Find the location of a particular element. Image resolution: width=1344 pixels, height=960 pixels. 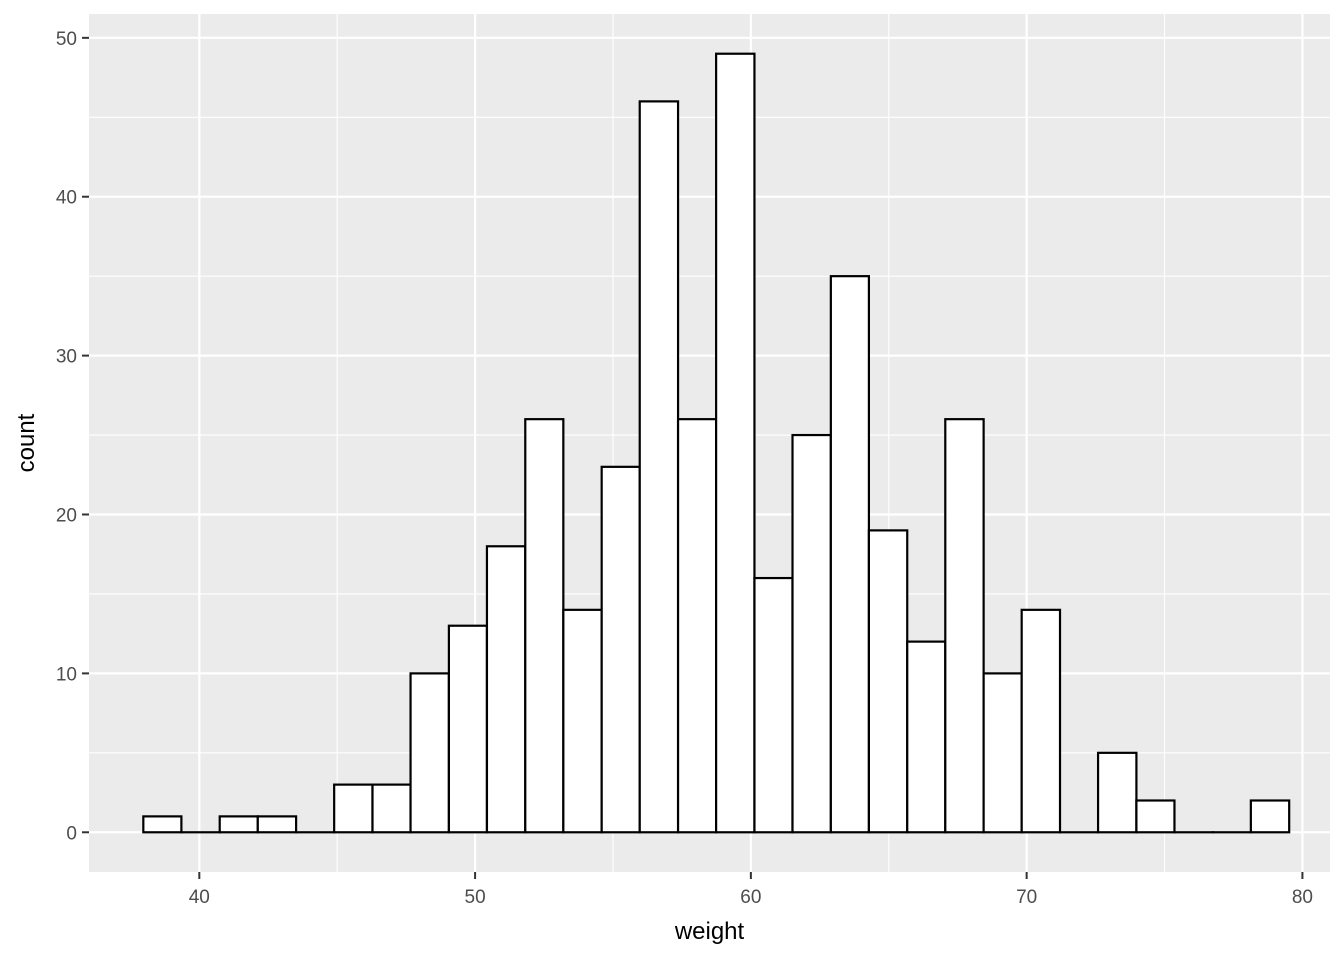

y-tick-label: 0 is located at coordinates (71, 833).